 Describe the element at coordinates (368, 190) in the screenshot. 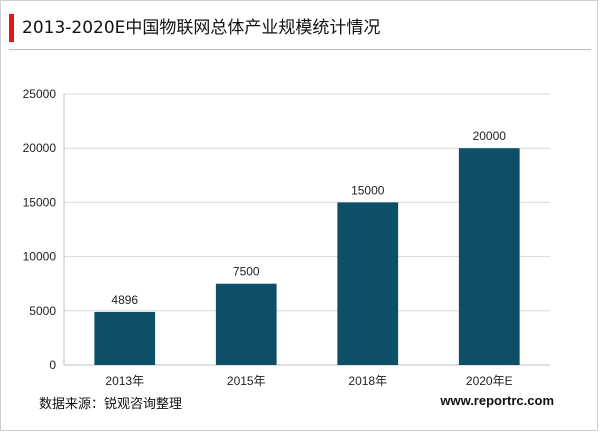

I see `bar-value-label: 15000` at that location.